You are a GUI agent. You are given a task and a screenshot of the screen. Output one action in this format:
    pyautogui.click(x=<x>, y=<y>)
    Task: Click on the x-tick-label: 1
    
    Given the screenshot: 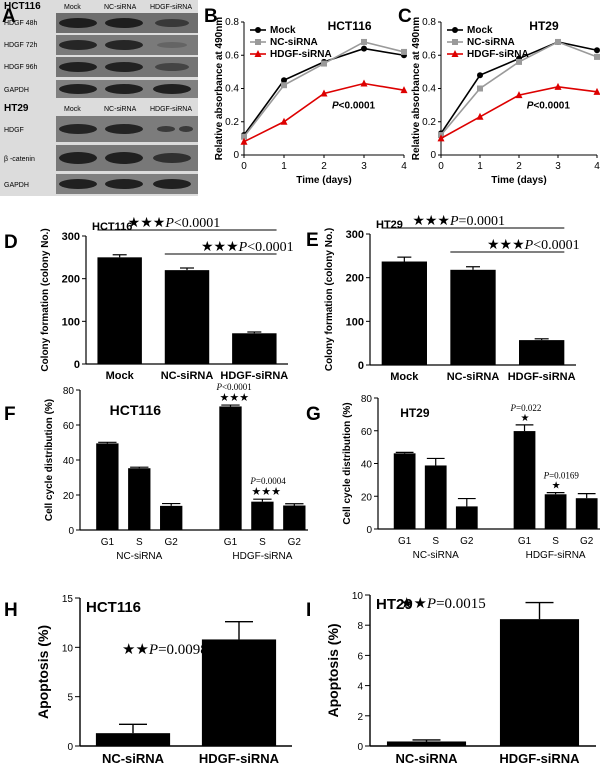 What is the action you would take?
    pyautogui.click(x=480, y=166)
    